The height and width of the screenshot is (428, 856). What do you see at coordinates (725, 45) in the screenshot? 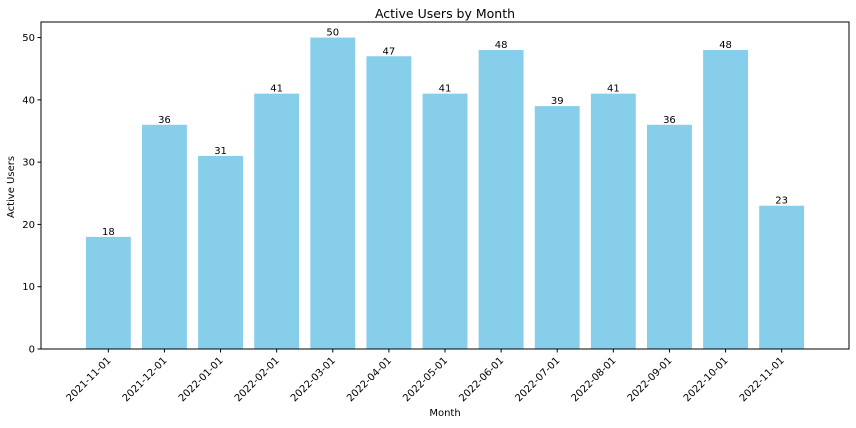
I see `data-label-2022-10-01: 48` at bounding box center [725, 45].